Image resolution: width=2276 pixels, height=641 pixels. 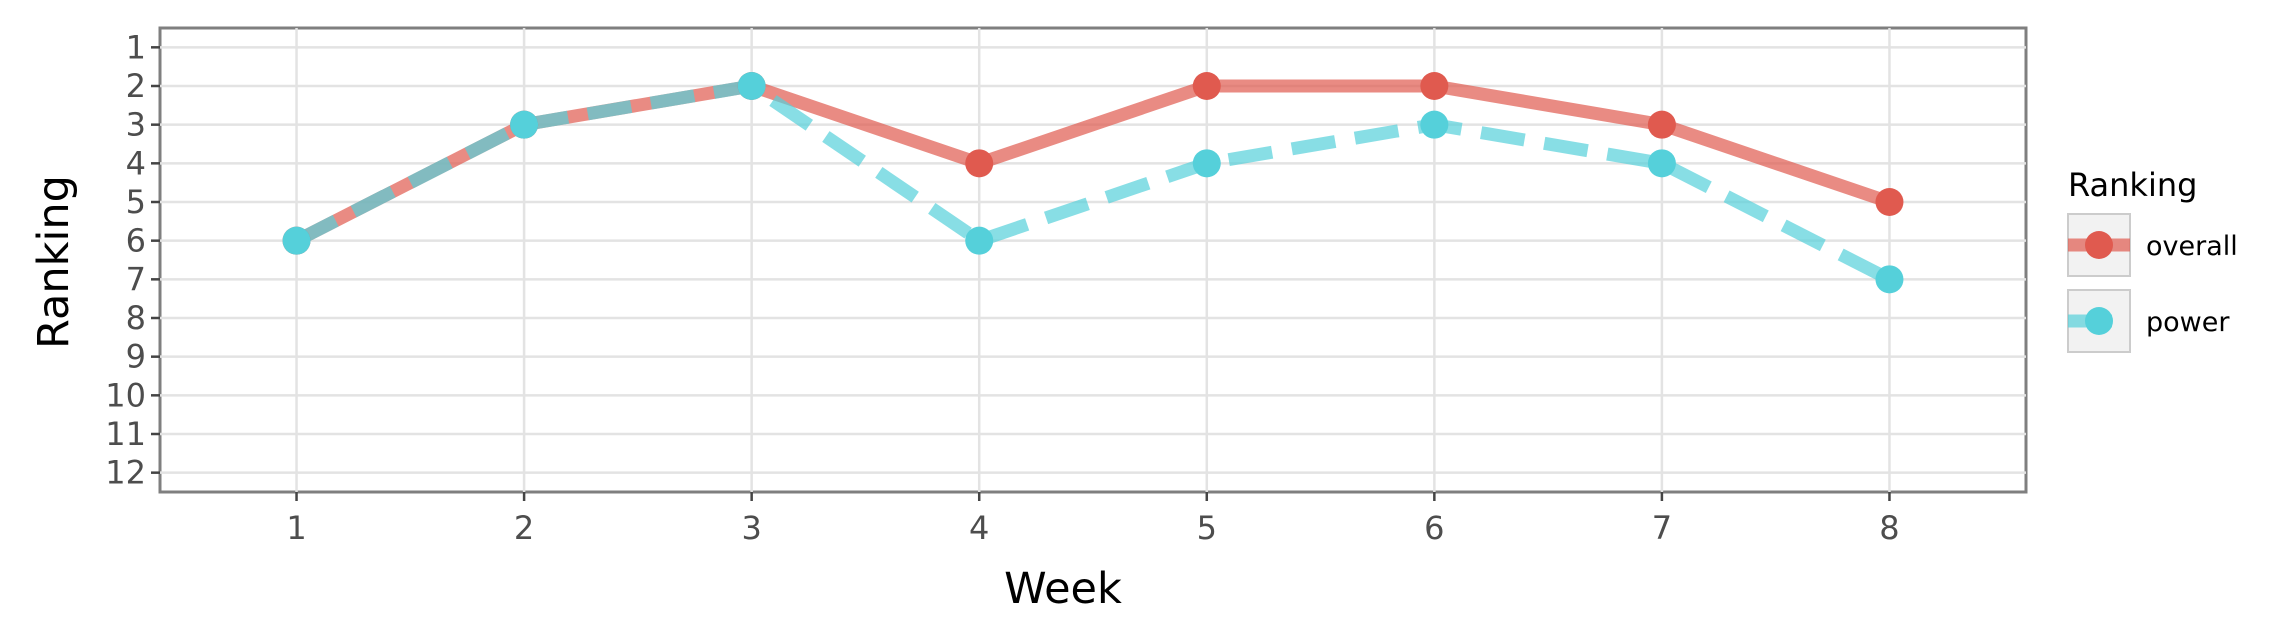 I want to click on legend-title: Ranking, so click(x=2132, y=185).